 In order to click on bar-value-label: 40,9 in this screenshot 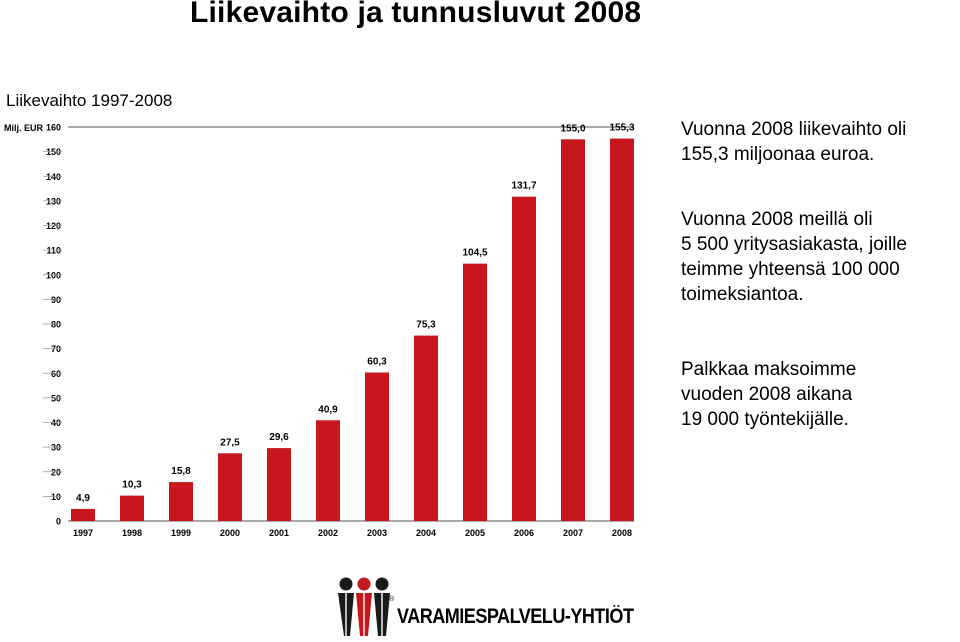, I will do `click(328, 409)`.